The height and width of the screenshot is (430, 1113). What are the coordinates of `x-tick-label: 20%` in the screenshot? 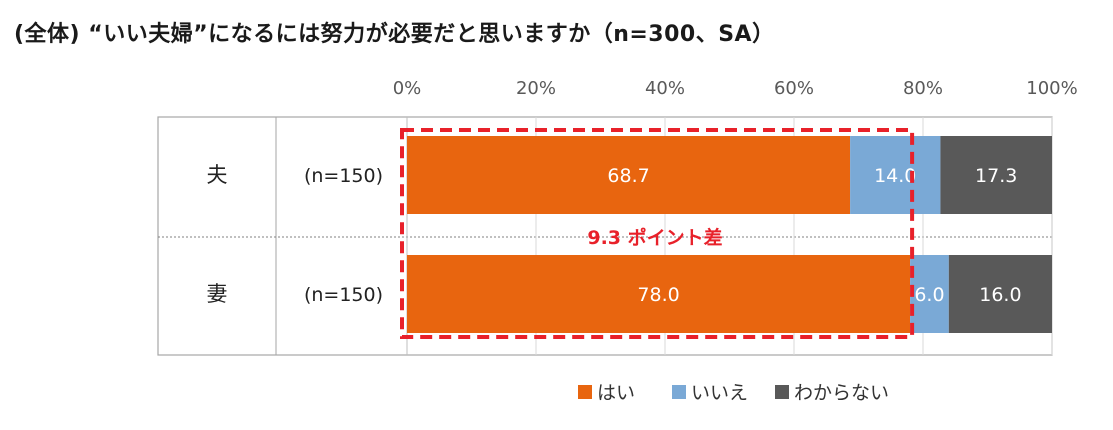 It's located at (536, 88).